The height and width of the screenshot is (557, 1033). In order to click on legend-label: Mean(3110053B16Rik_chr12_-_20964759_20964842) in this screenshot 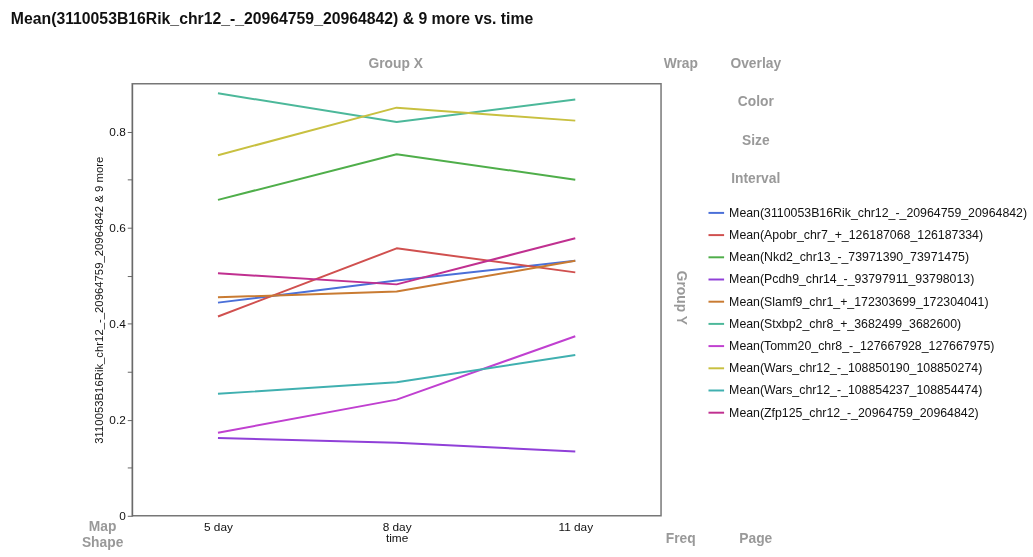, I will do `click(878, 212)`.